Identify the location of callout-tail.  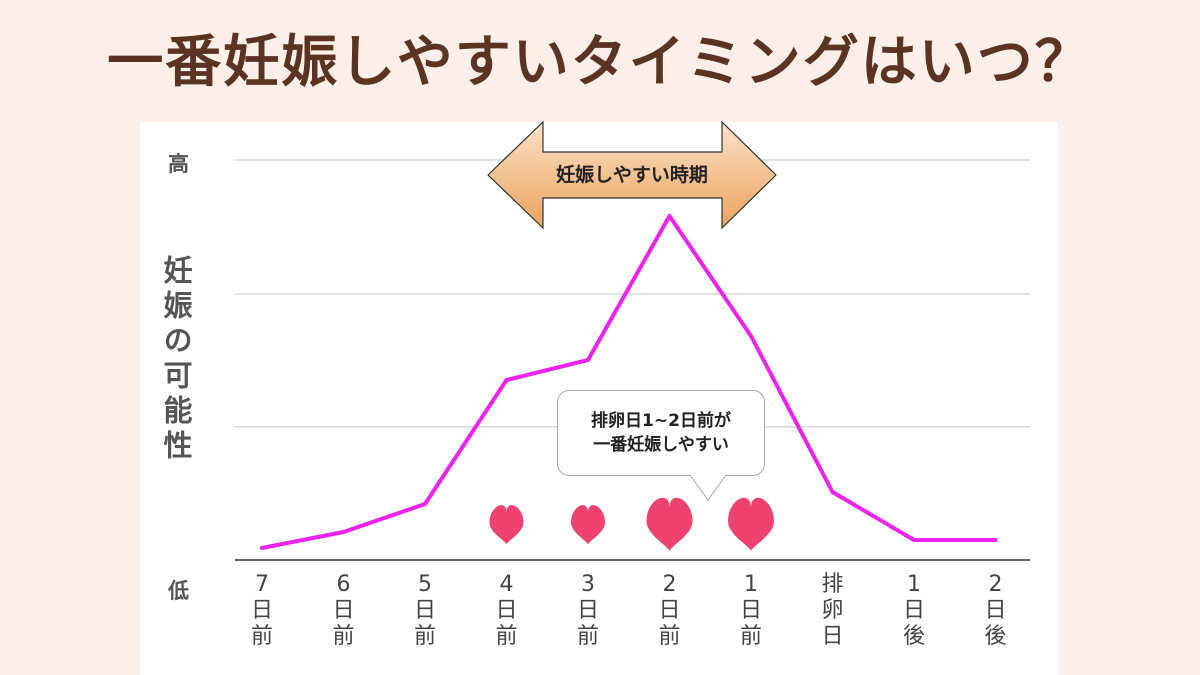
(708, 487).